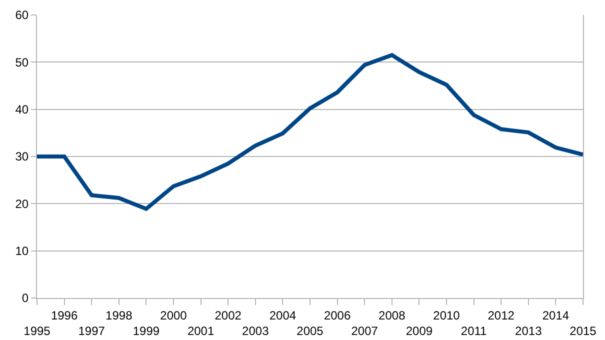  I want to click on x-tick-label: 2007, so click(364, 331).